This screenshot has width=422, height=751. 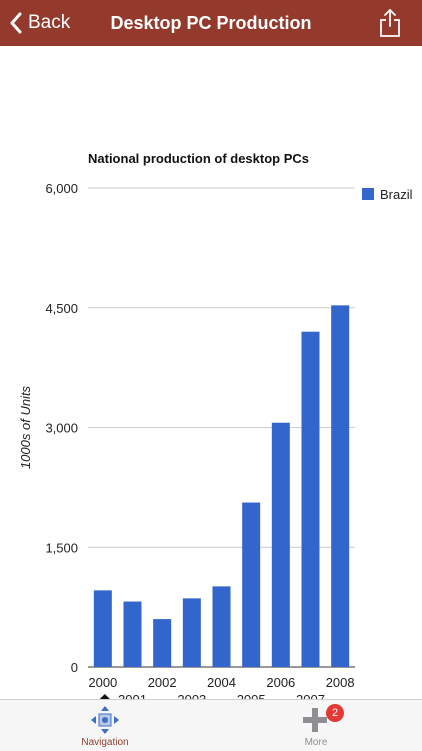 What do you see at coordinates (316, 742) in the screenshot?
I see `tab-more-label: More` at bounding box center [316, 742].